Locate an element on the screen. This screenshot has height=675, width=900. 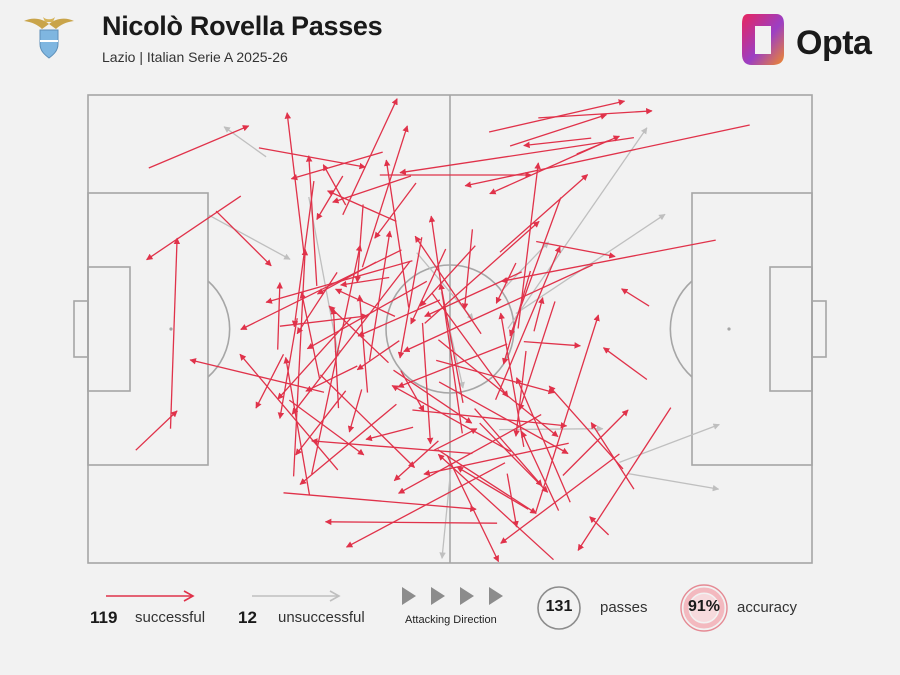
total-passes-ring-icon is located at coordinates (559, 608).